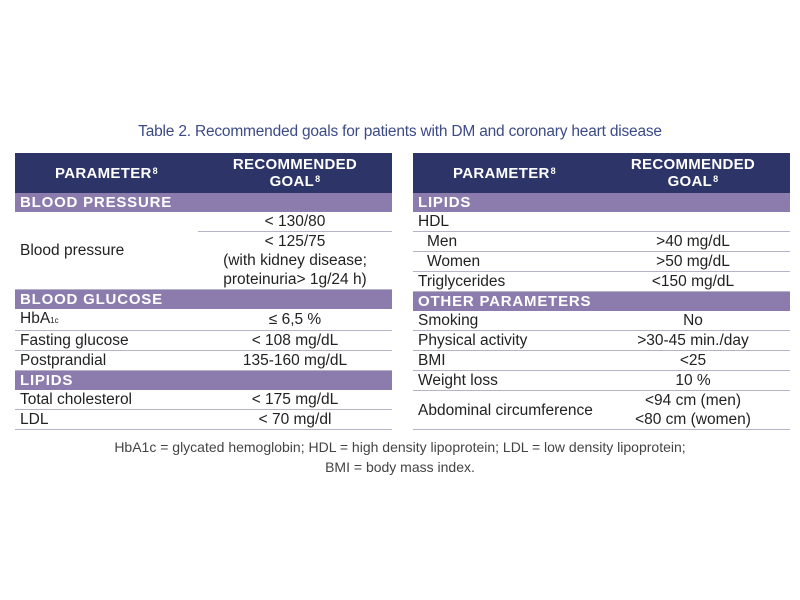  I want to click on table-row: Triglycerides <150 mg/dL, so click(601, 281).